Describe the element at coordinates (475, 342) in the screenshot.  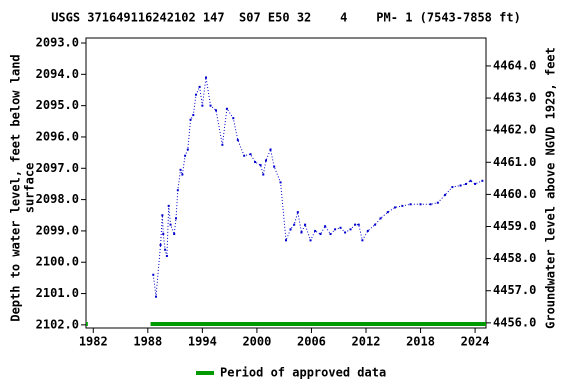
I see `x-tick-label: 2024` at that location.